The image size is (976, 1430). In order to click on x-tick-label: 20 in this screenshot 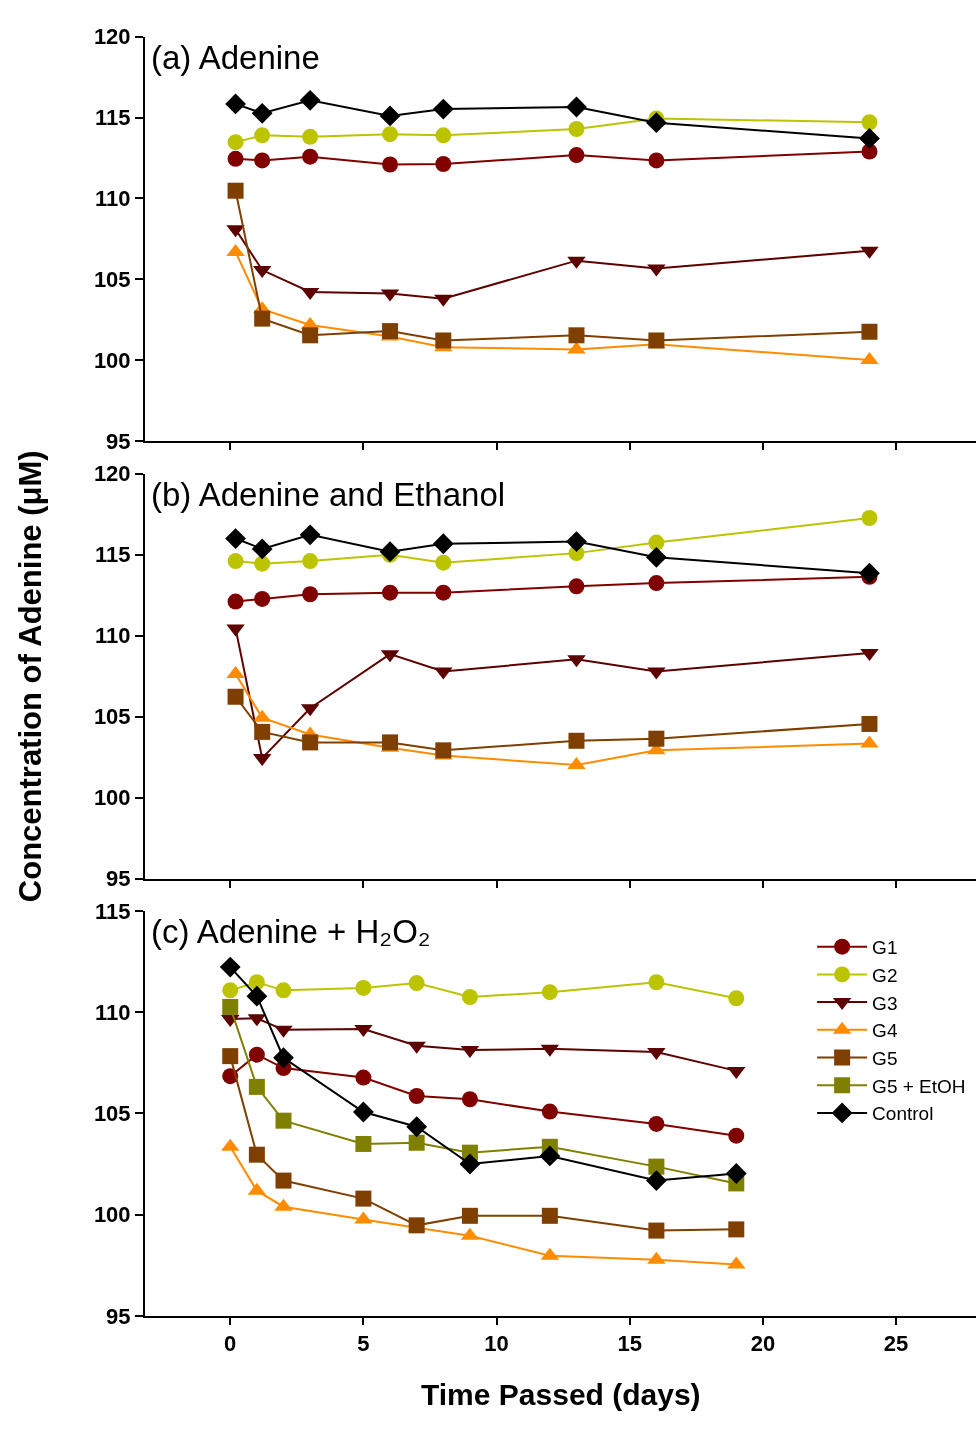, I will do `click(763, 1344)`.